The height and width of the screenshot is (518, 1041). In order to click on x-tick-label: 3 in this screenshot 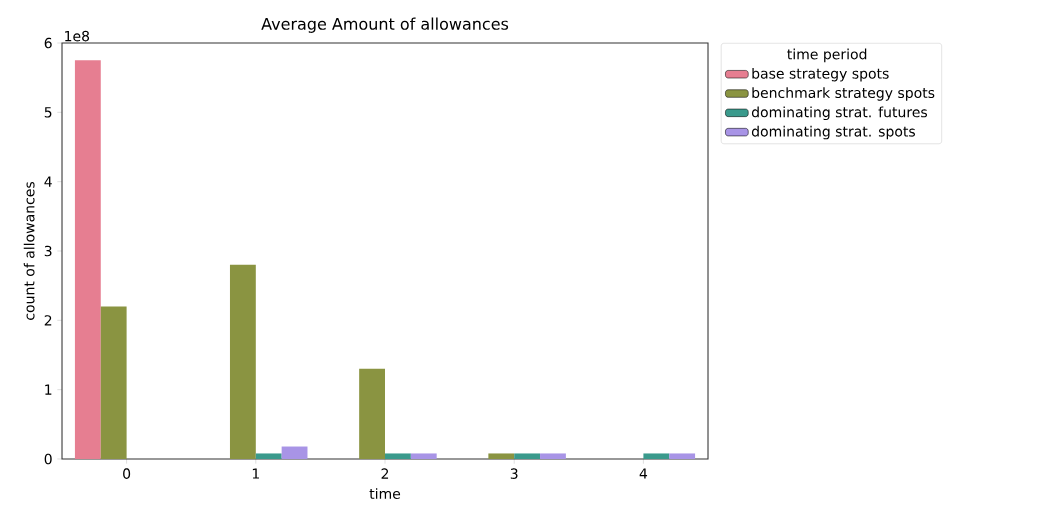, I will do `click(514, 473)`.